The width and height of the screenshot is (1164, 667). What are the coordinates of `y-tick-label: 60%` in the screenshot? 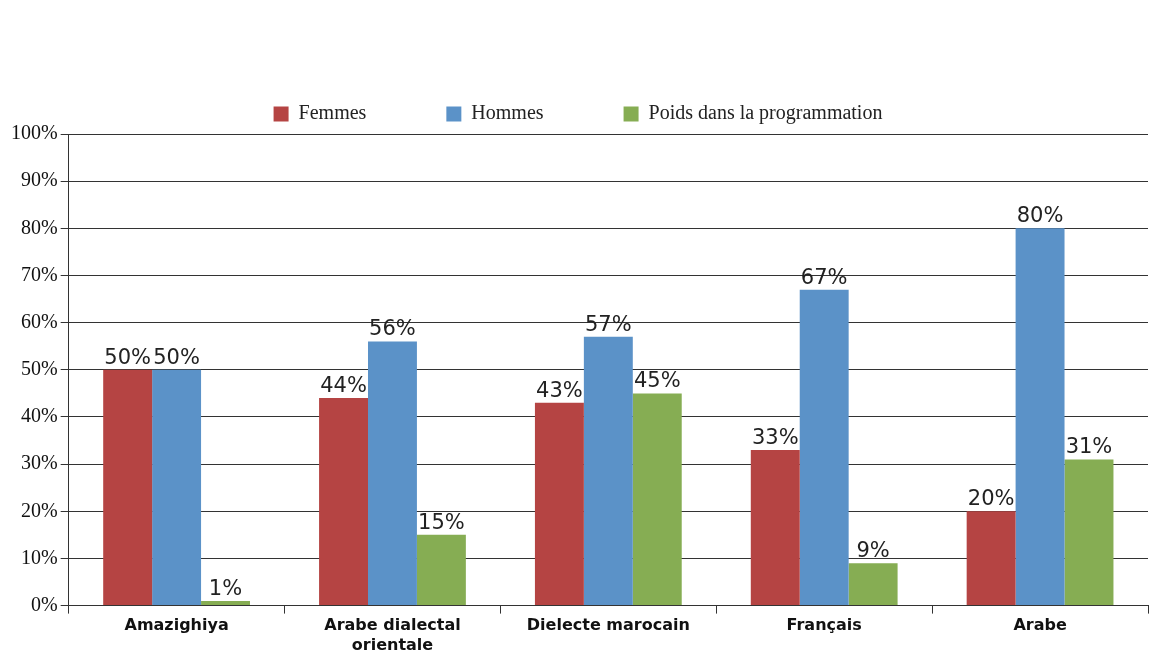 It's located at (39, 320).